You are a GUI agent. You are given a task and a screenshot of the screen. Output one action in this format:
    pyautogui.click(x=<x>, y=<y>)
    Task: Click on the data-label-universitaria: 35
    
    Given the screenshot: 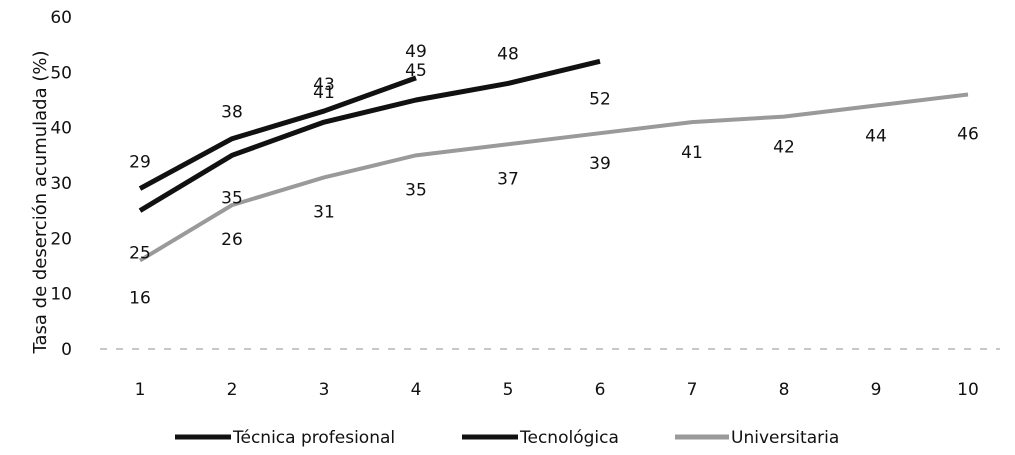 What is the action you would take?
    pyautogui.click(x=416, y=190)
    